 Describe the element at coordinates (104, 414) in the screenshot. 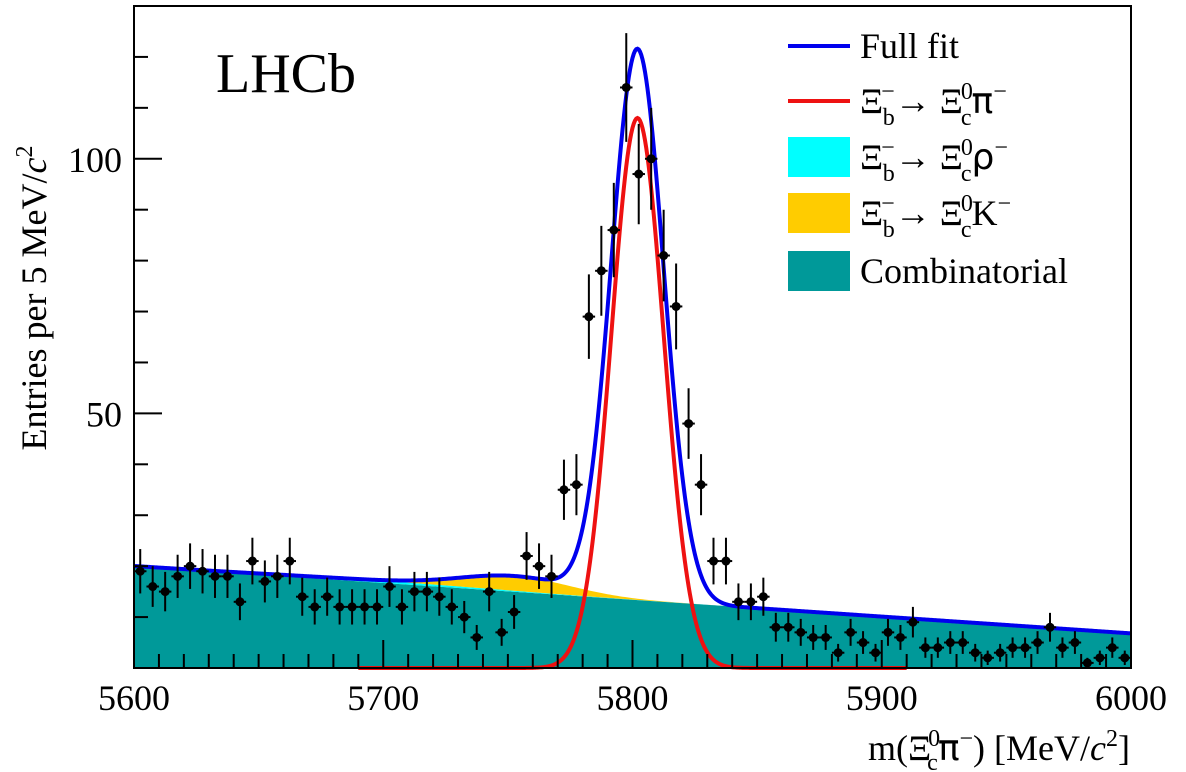

I see `y-tick-label: 50` at that location.